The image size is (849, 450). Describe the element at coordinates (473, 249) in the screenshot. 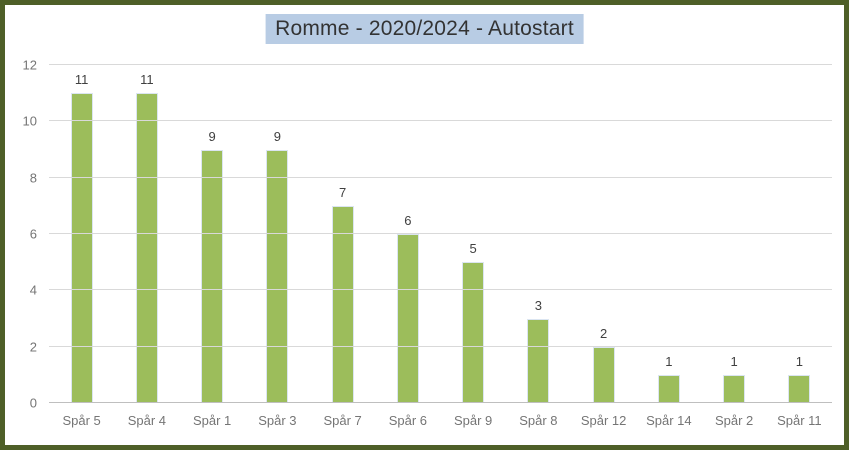

I see `bar-value-label: 5` at that location.